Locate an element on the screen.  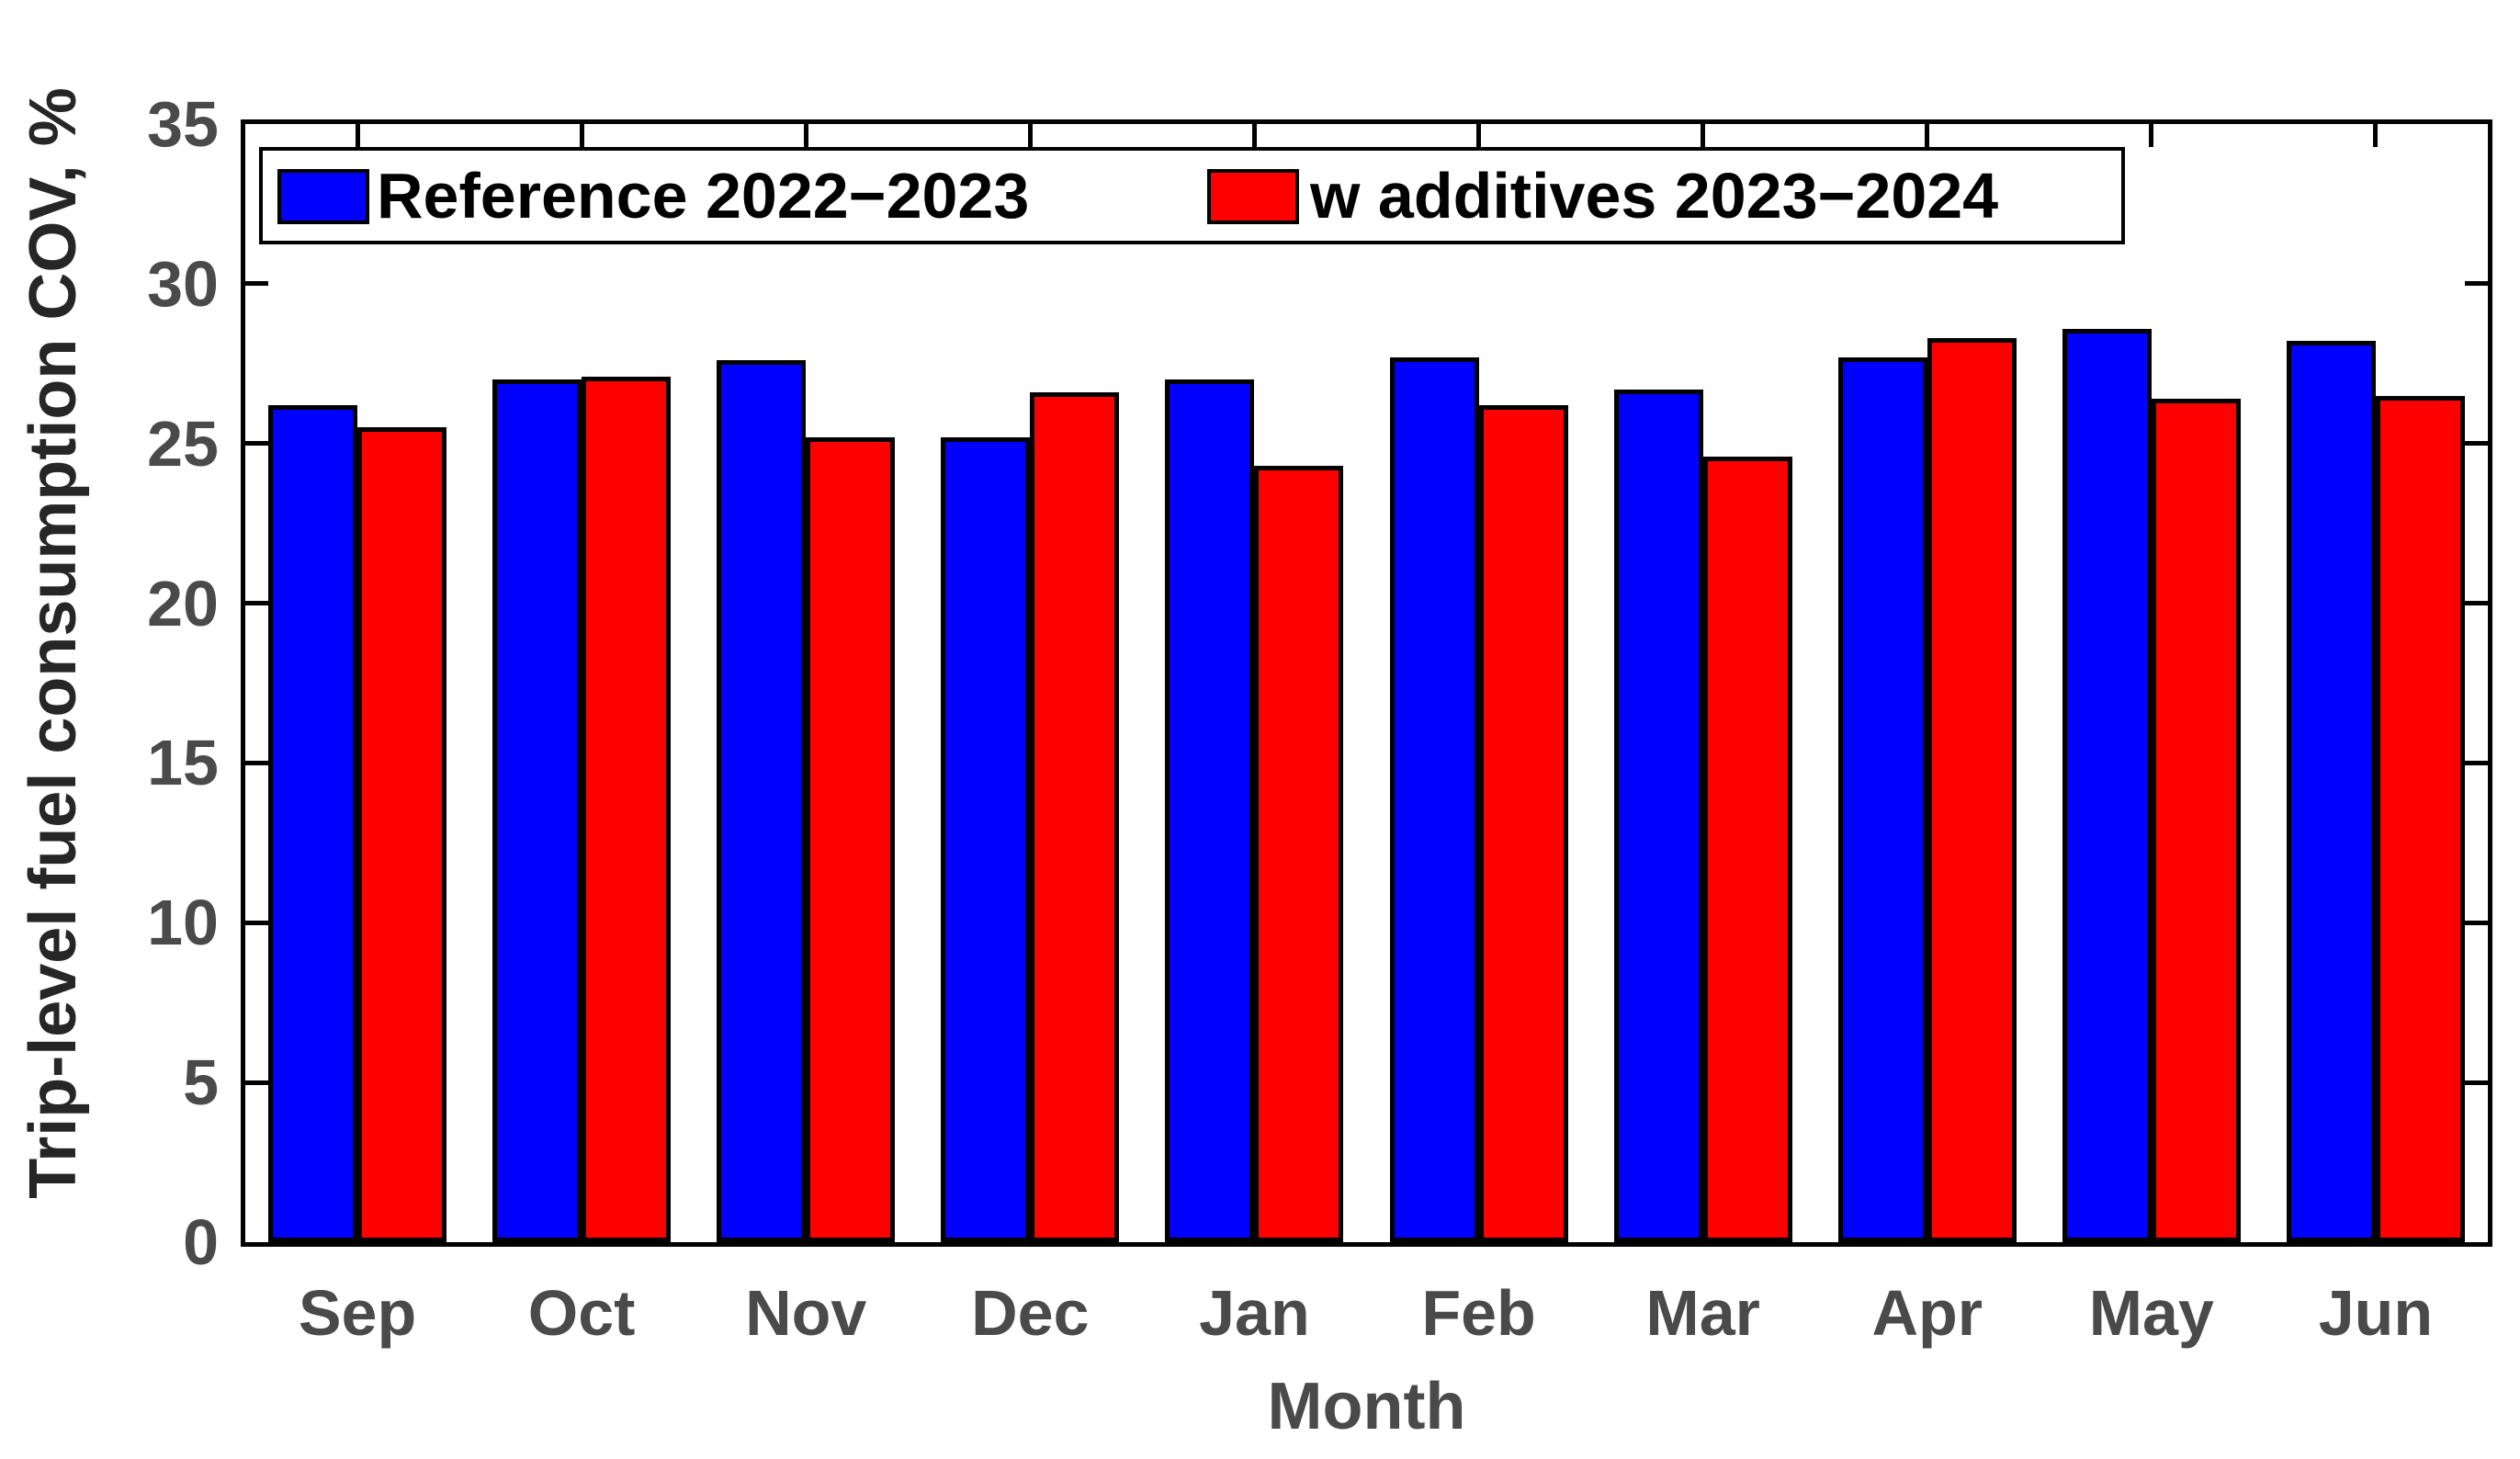
bar-apr-reference is located at coordinates (1882, 799).